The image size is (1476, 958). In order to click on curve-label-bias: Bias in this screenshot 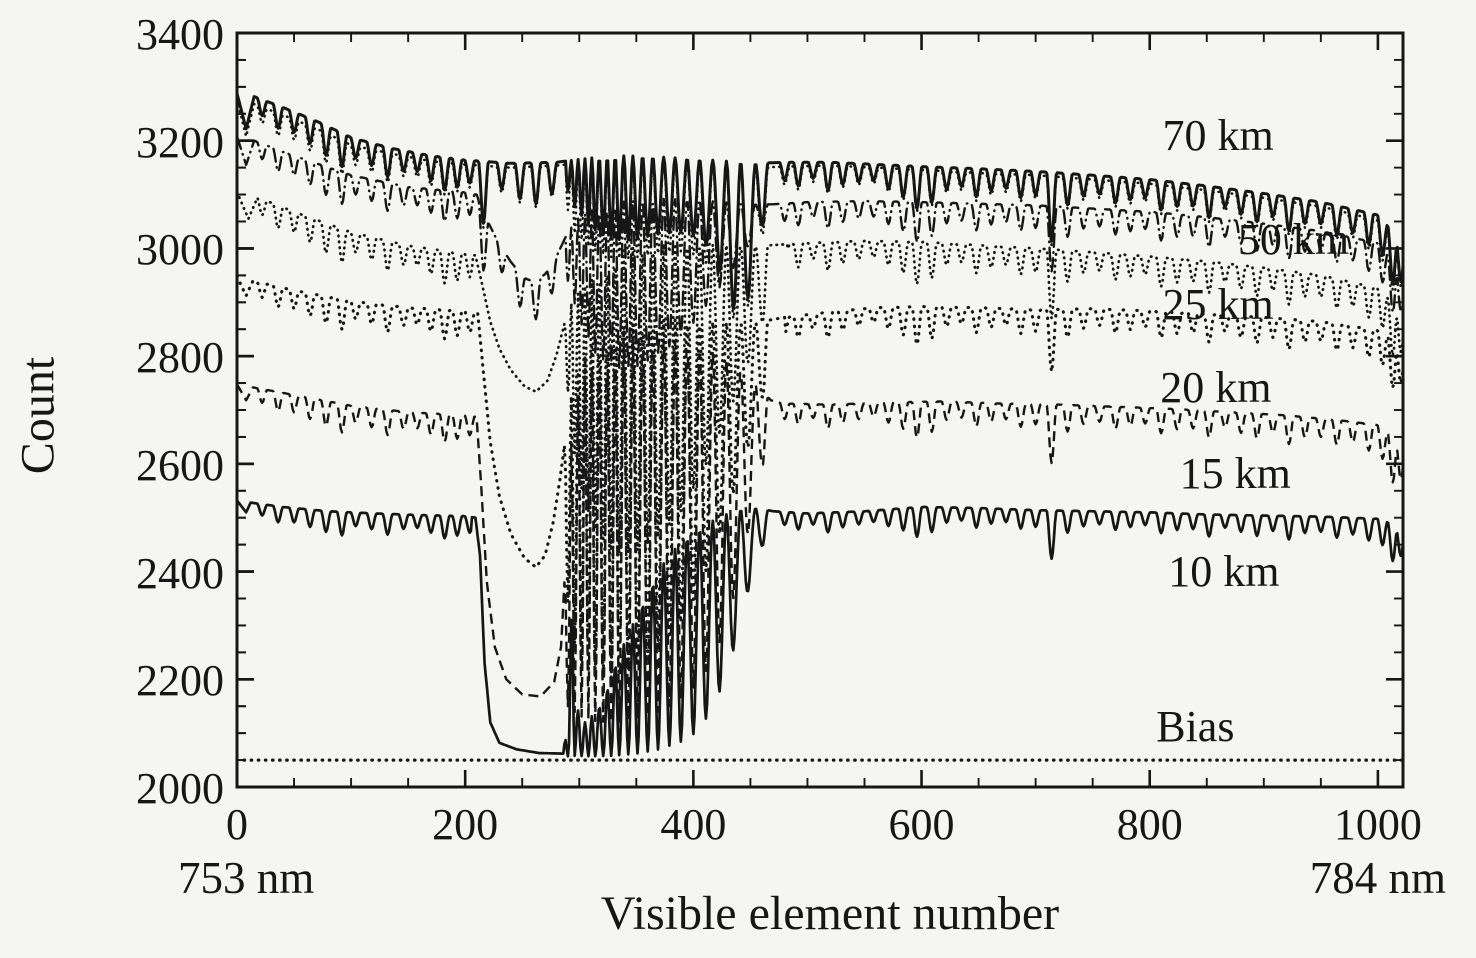, I will do `click(1195, 726)`.